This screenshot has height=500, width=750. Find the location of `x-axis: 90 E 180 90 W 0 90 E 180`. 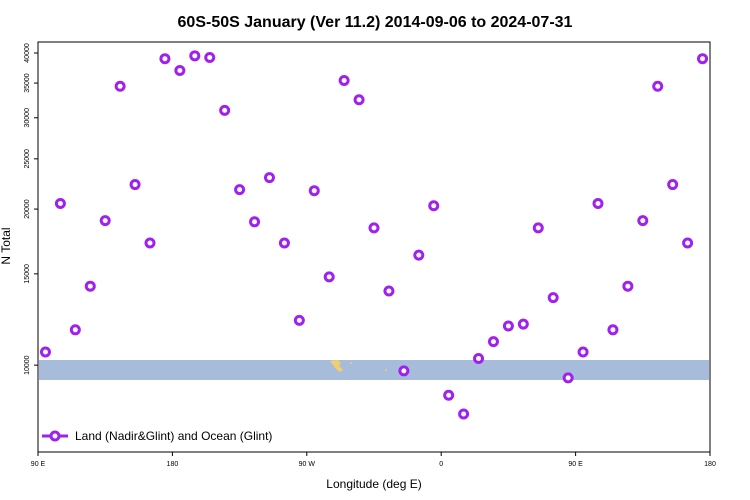

x-axis: 90 E 180 90 W 0 90 E 180 is located at coordinates (373, 460).